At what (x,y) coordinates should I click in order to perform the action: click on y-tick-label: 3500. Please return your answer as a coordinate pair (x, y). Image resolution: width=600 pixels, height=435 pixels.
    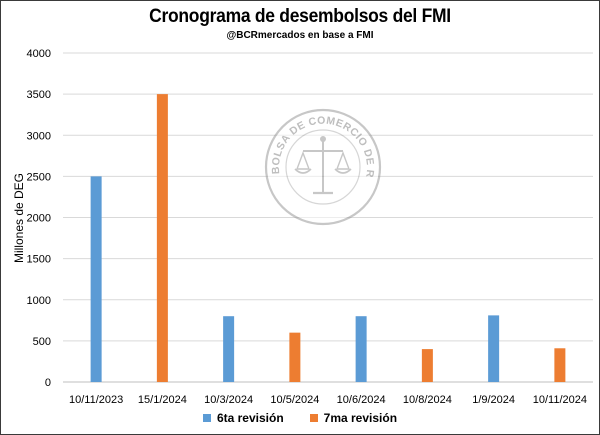
    Looking at the image, I should click on (39, 95).